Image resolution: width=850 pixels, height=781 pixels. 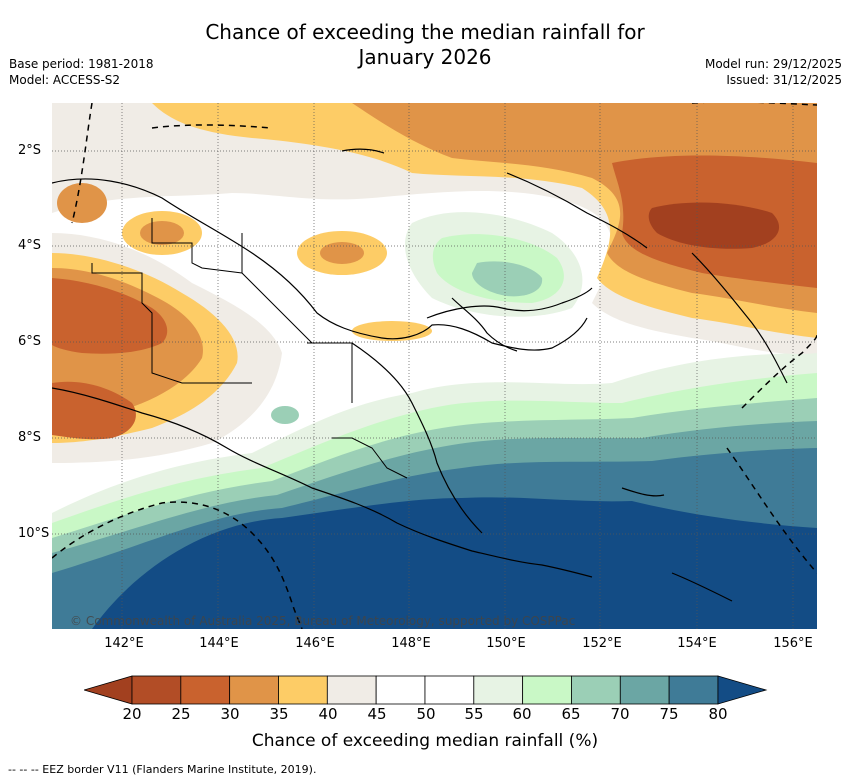 What do you see at coordinates (771, 510) in the screenshot?
I see `eez-east-lower` at bounding box center [771, 510].